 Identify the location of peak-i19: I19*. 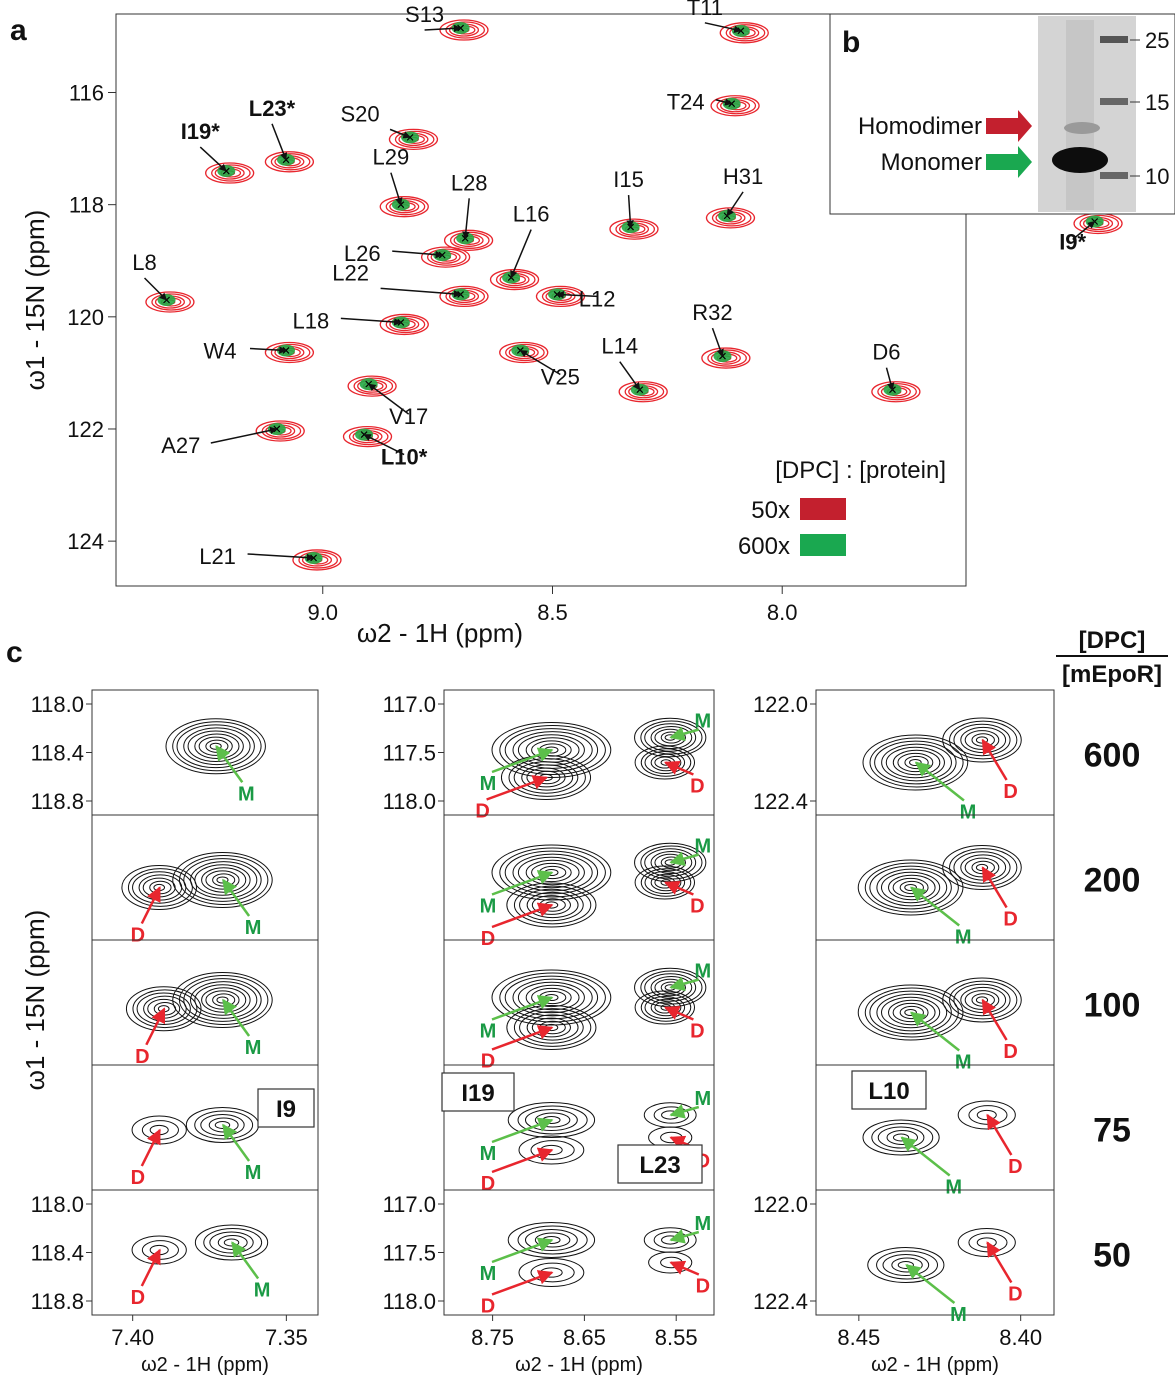
(218, 151).